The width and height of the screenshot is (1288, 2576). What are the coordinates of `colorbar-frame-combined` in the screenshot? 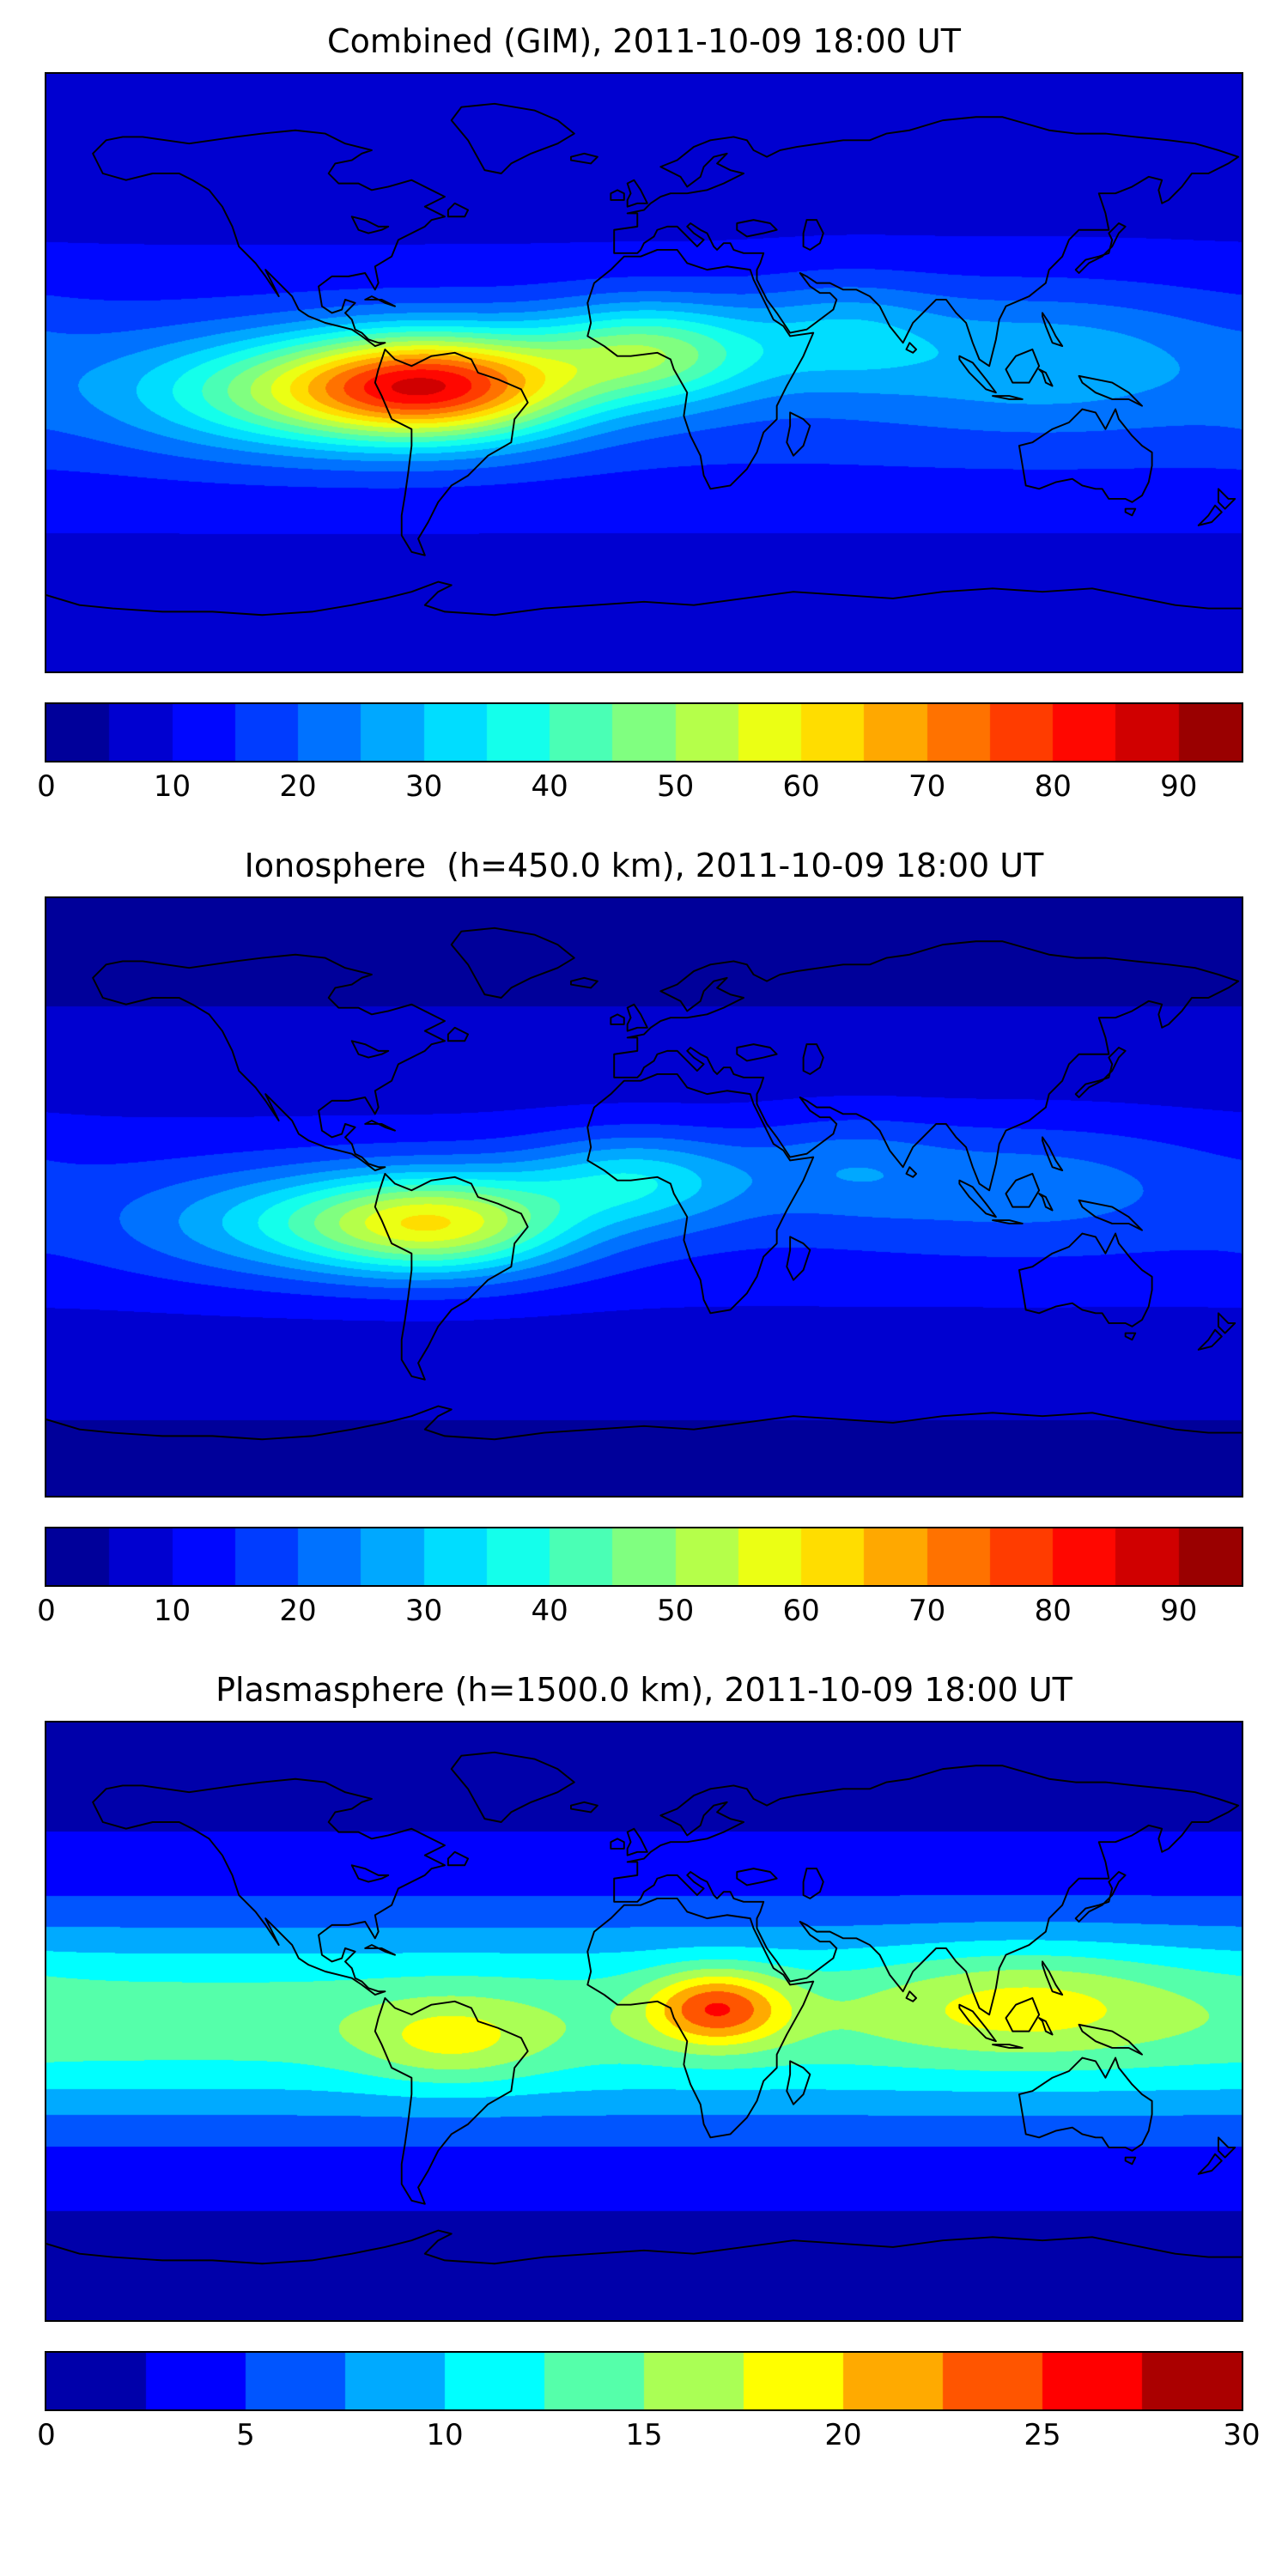 It's located at (644, 732).